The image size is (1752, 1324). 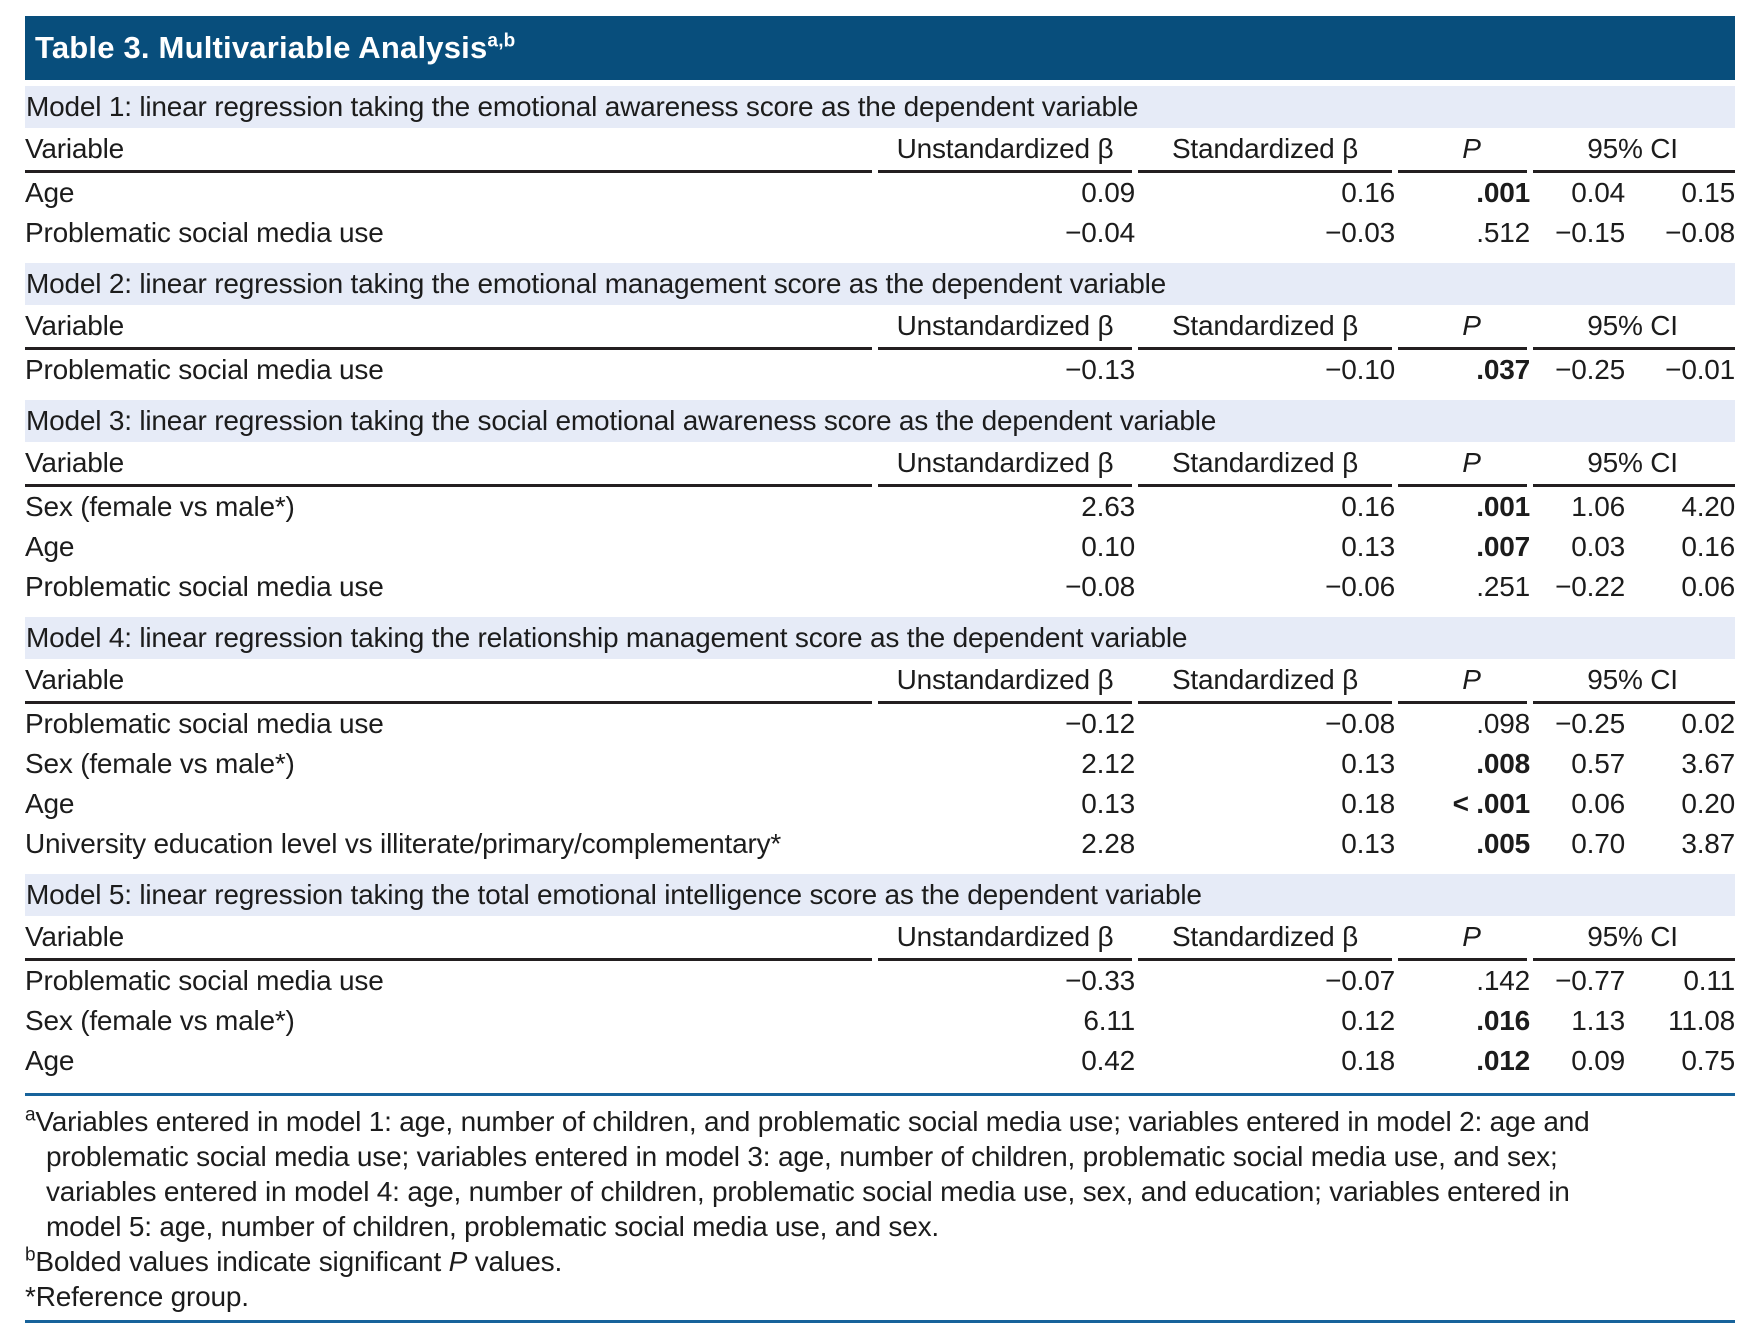 I want to click on footnote-b-marker: b, so click(x=30, y=1255).